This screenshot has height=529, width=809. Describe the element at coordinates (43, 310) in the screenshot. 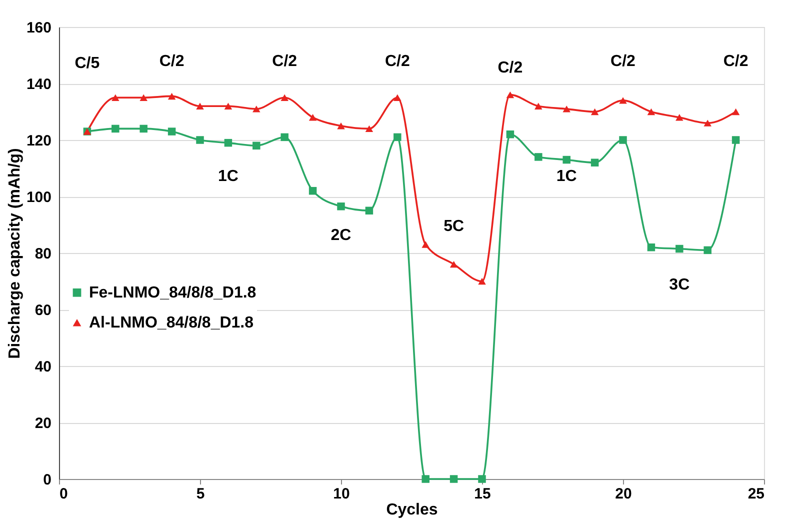

I see `y-tick-label: 60` at that location.